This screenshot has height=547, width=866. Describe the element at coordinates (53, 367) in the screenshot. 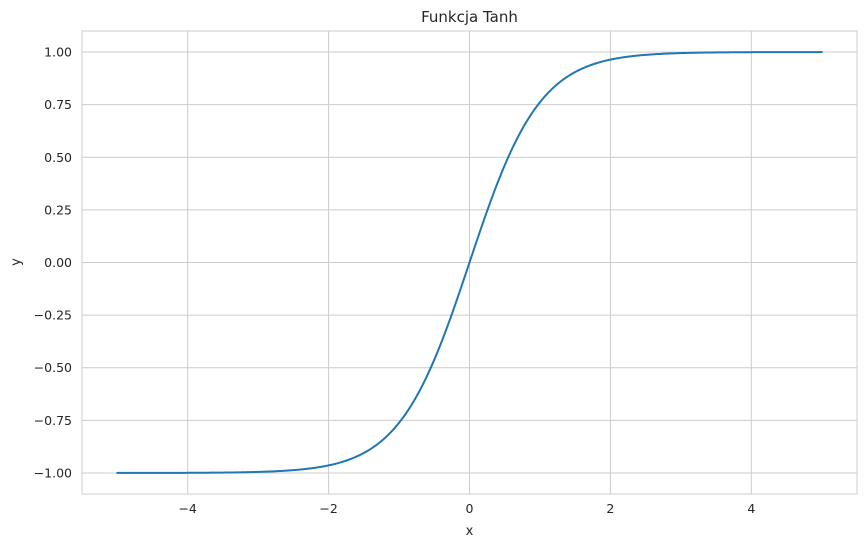

I see `y-tick-label: −0.50` at that location.